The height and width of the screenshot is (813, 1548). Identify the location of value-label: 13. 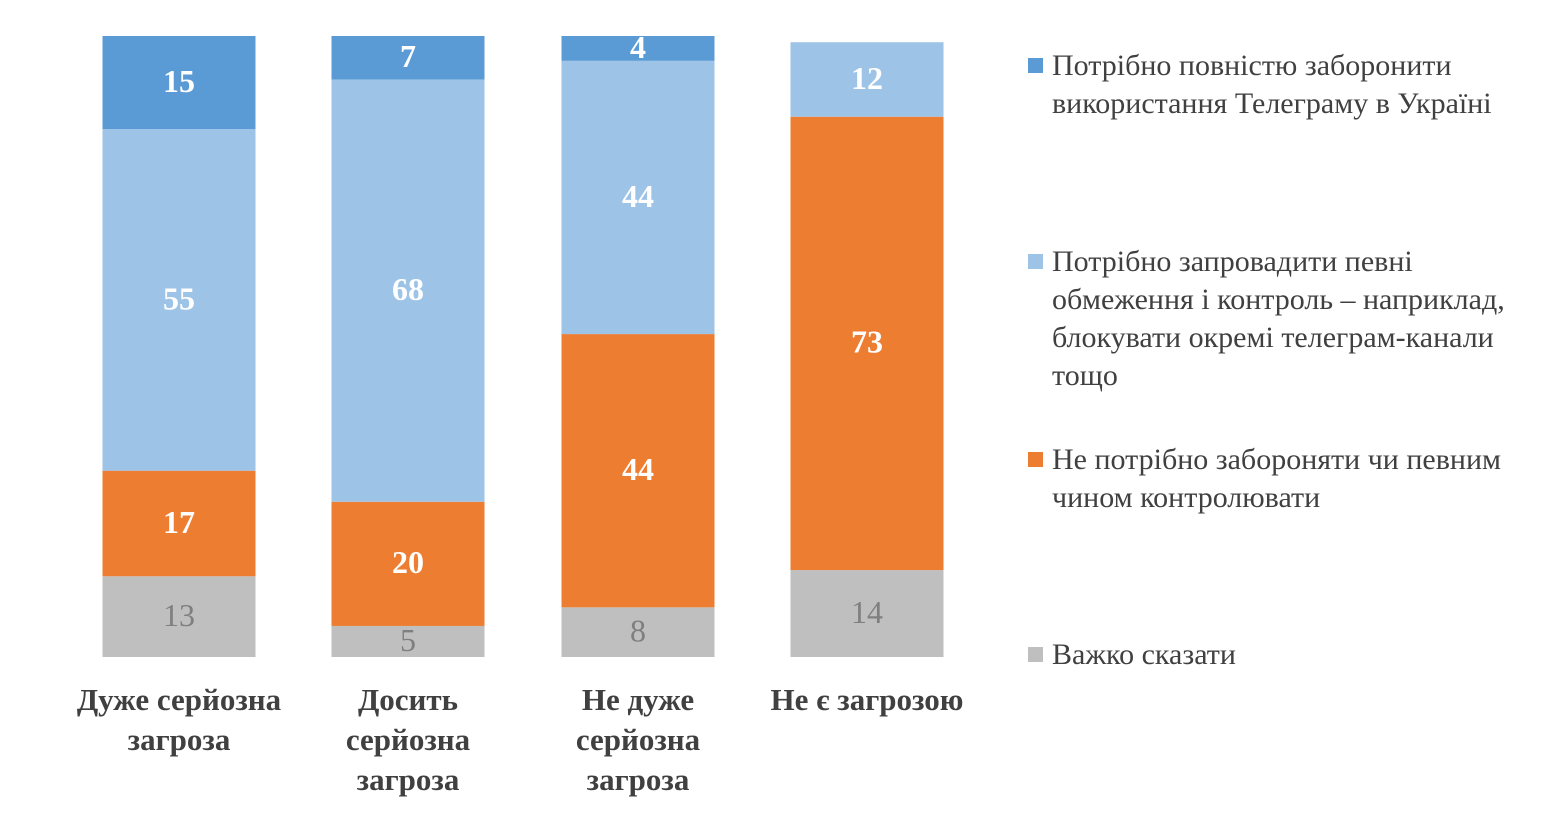
(179, 615).